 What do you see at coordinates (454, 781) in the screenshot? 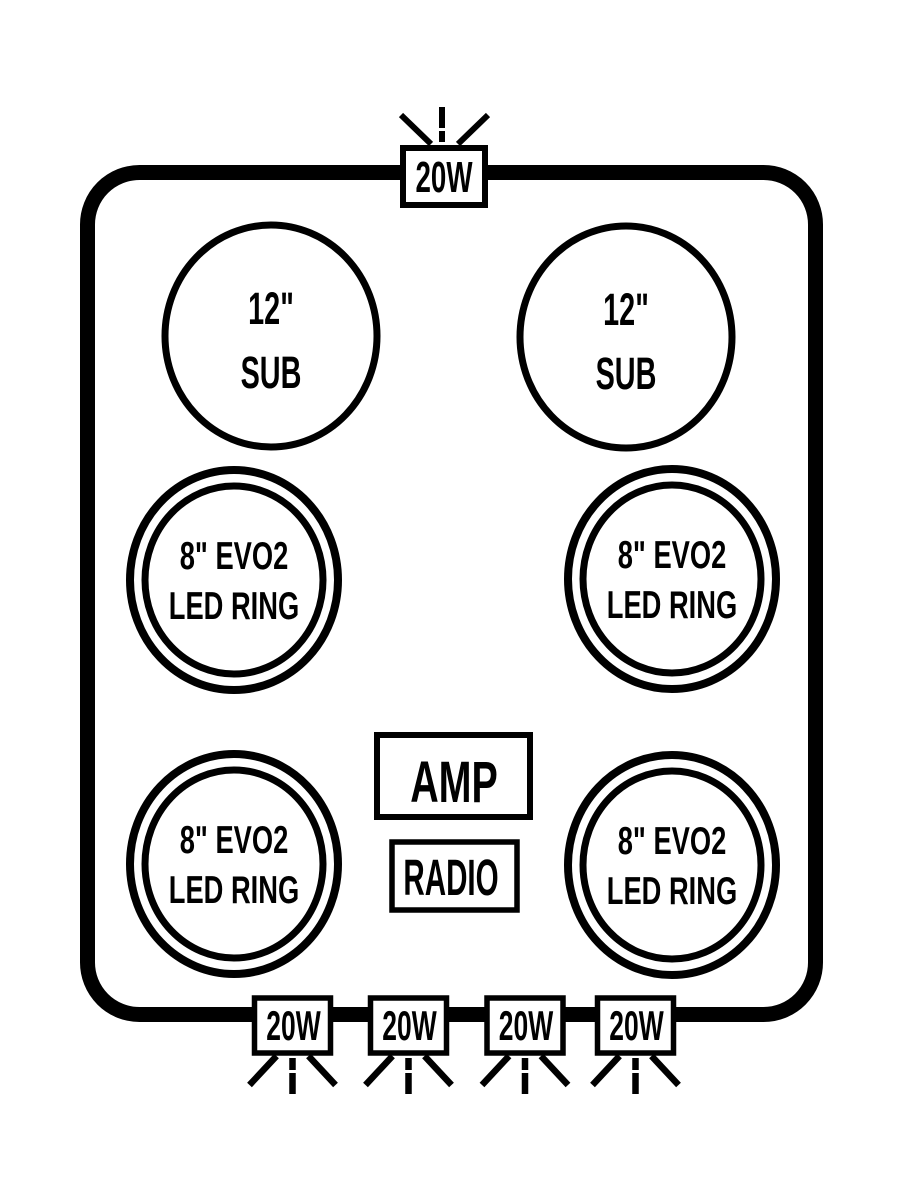
I see `amp-label: AMP` at bounding box center [454, 781].